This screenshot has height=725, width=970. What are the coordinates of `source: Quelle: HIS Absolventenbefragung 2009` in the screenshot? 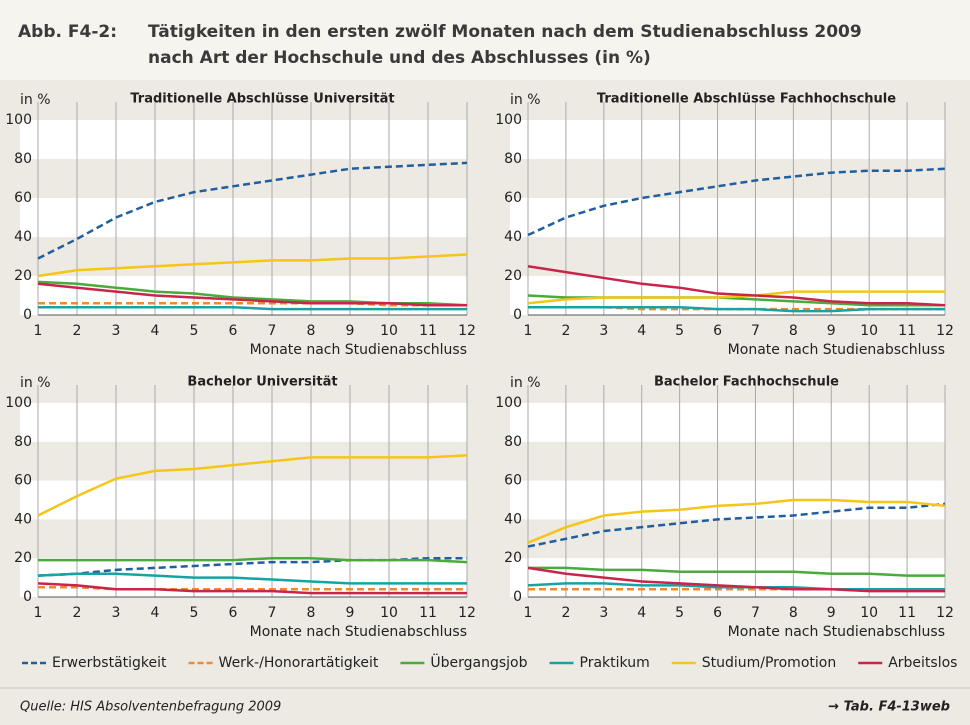 It's located at (150, 707).